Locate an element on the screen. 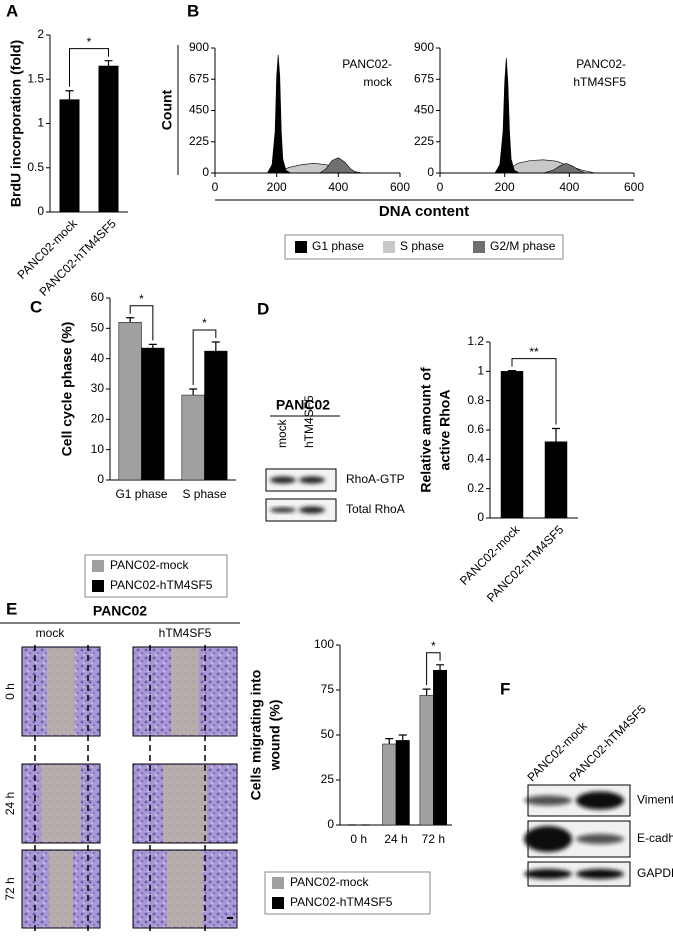 This screenshot has width=673, height=938. panel-label: C is located at coordinates (36, 306).